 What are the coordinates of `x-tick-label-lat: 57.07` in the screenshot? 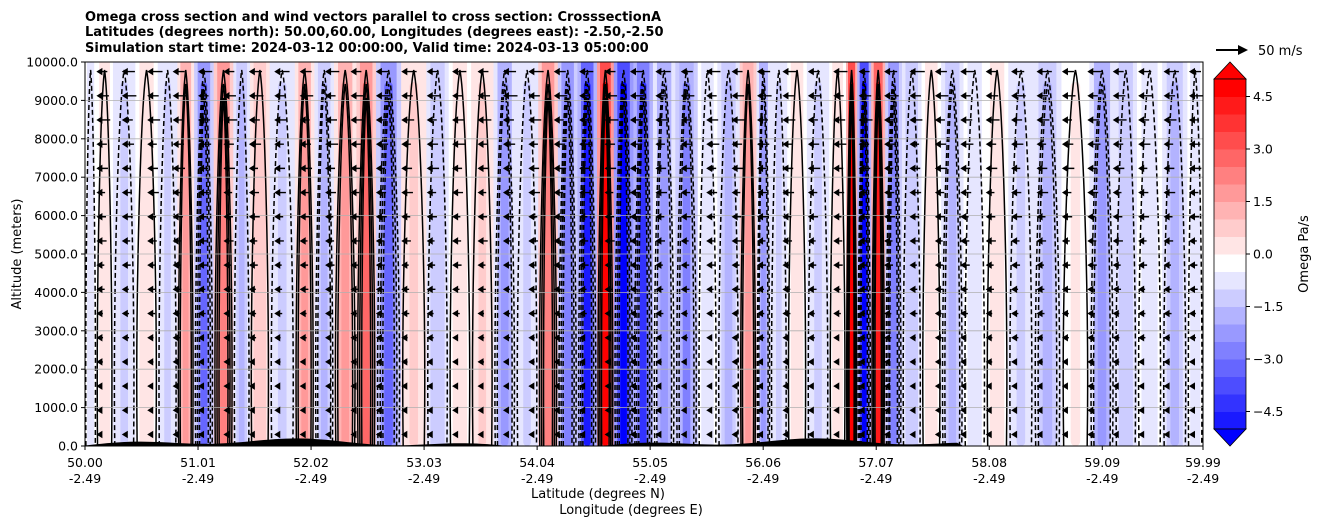 It's located at (876, 462).